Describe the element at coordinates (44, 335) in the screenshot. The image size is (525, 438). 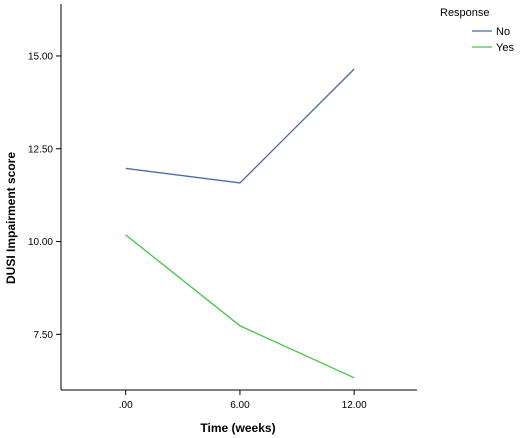
I see `y-tick-label: 7.50` at that location.